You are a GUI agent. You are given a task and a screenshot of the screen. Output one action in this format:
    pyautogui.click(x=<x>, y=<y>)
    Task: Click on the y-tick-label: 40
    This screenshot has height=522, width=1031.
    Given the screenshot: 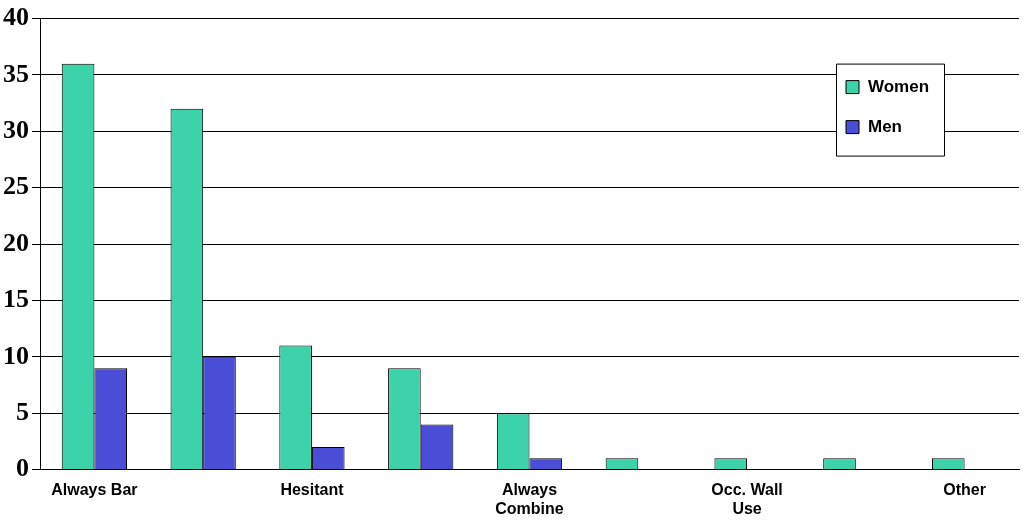 What is the action you would take?
    pyautogui.click(x=16, y=17)
    